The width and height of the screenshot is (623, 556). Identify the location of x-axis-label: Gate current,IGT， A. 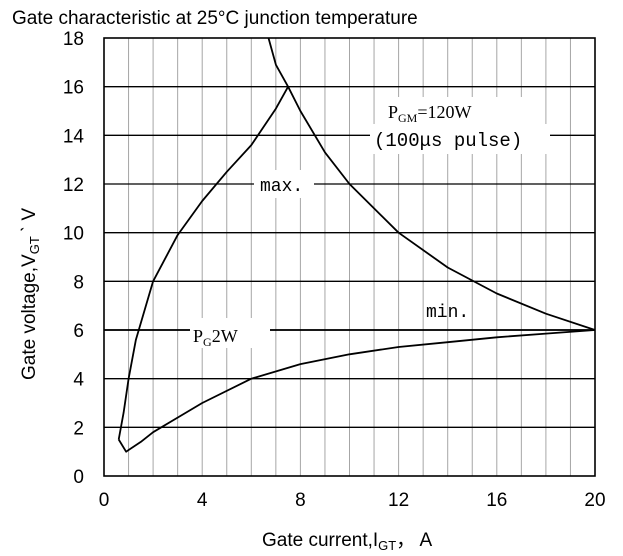
(347, 541).